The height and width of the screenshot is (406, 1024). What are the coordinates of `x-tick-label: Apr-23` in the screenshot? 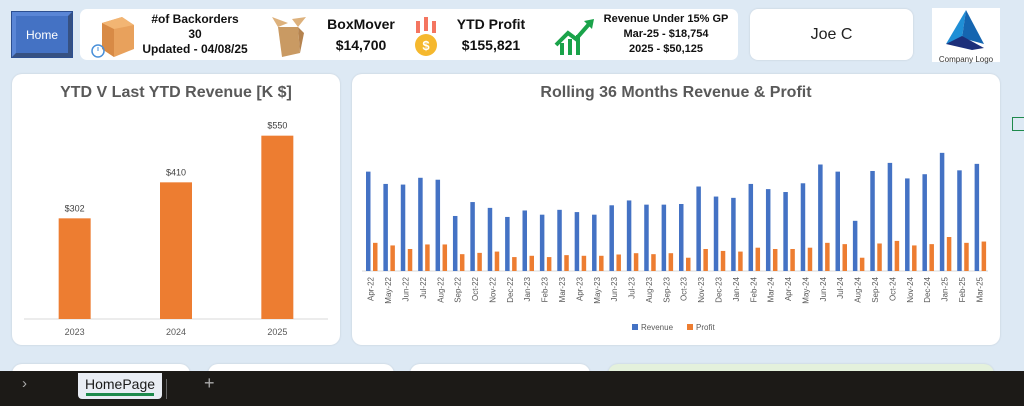 It's located at (579, 288).